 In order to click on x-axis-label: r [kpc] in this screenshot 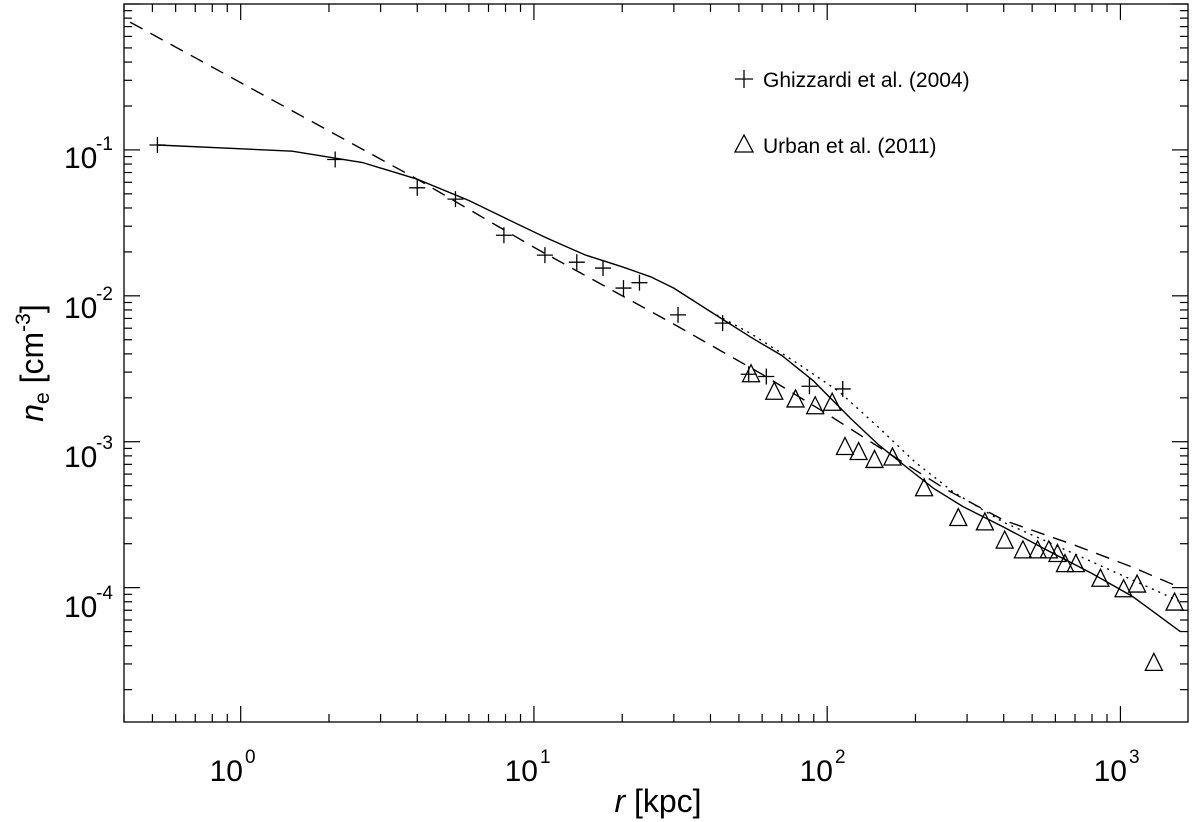, I will do `click(657, 801)`.